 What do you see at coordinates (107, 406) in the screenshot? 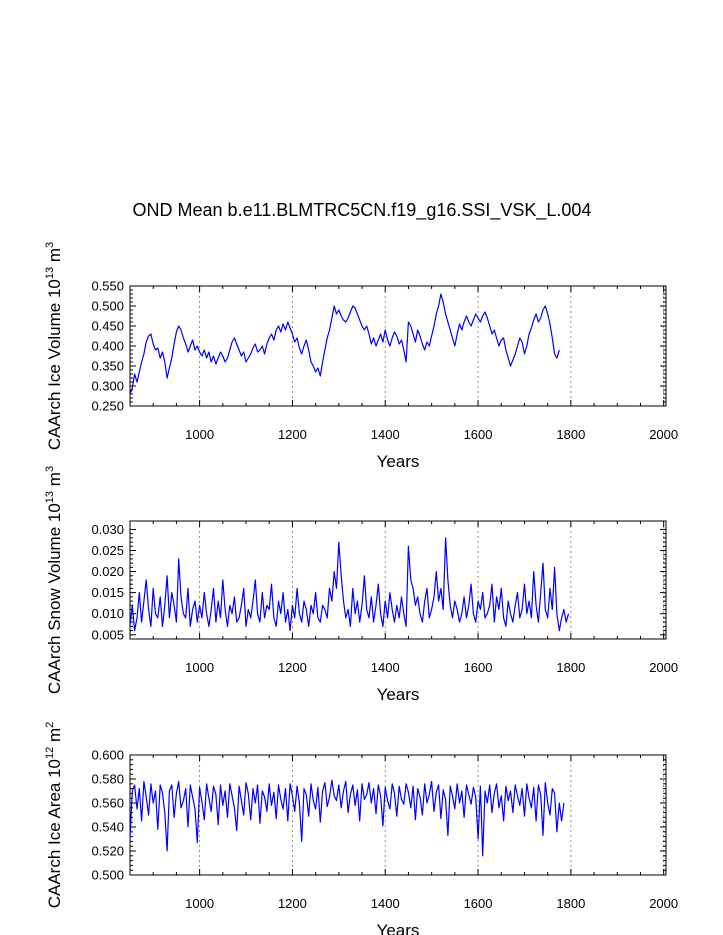
I see `y-tick-label: 0.250` at bounding box center [107, 406].